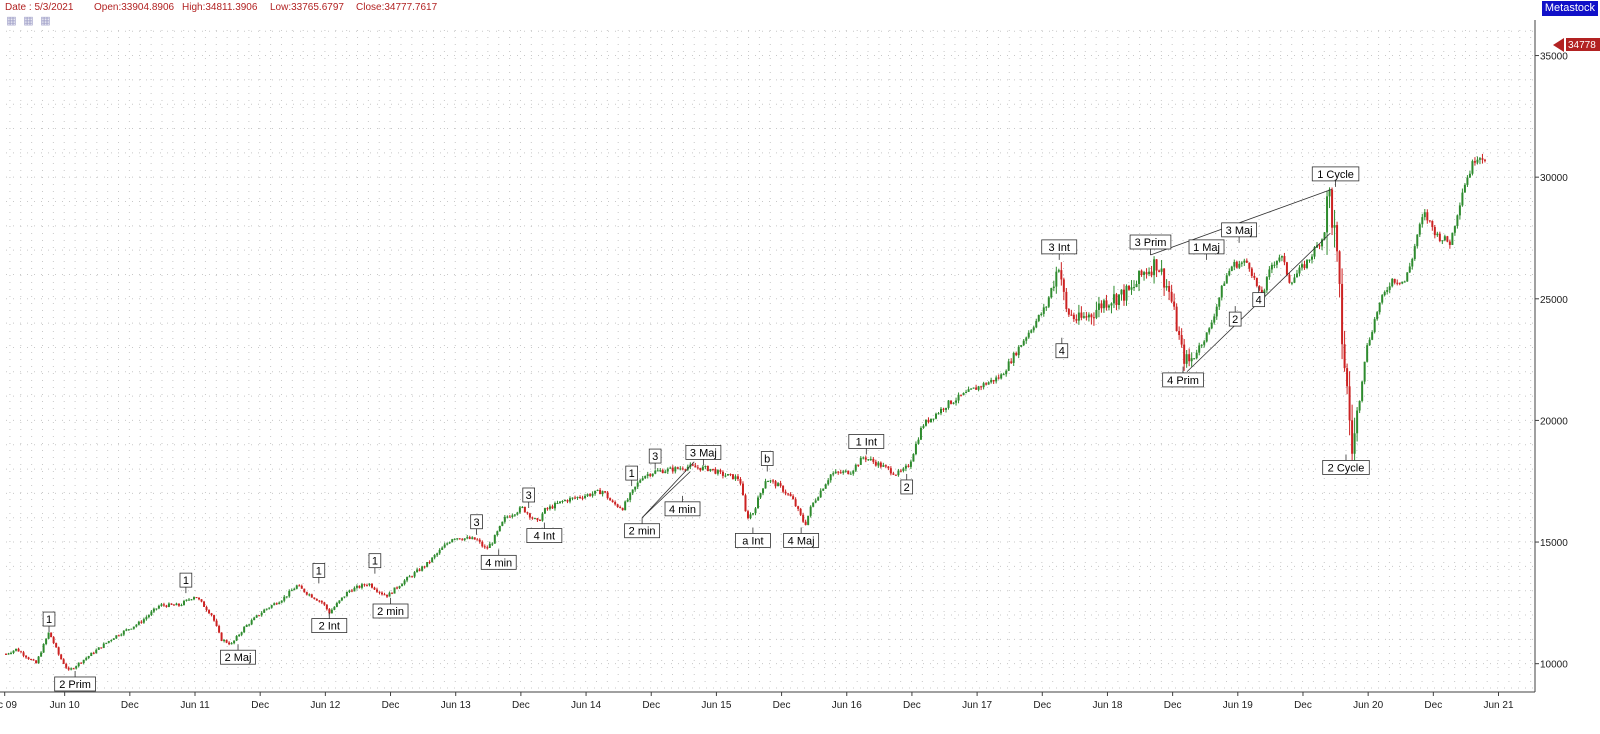 This screenshot has height=734, width=1600. I want to click on last-price-tag: 34778, so click(1576, 45).